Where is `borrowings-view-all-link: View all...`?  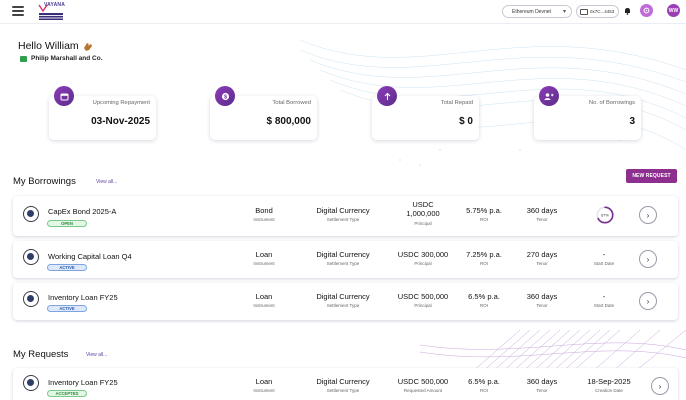 borrowings-view-all-link: View all... is located at coordinates (107, 182).